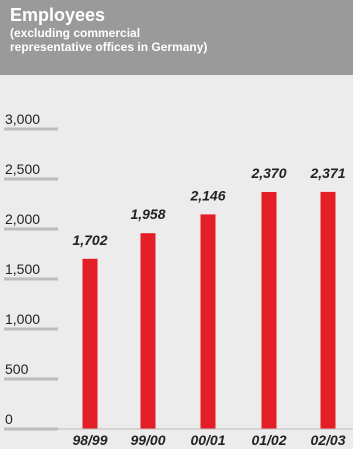 Image resolution: width=353 pixels, height=449 pixels. What do you see at coordinates (109, 47) in the screenshot?
I see `chart-subtitle-line-2: representative offices in Germany)` at bounding box center [109, 47].